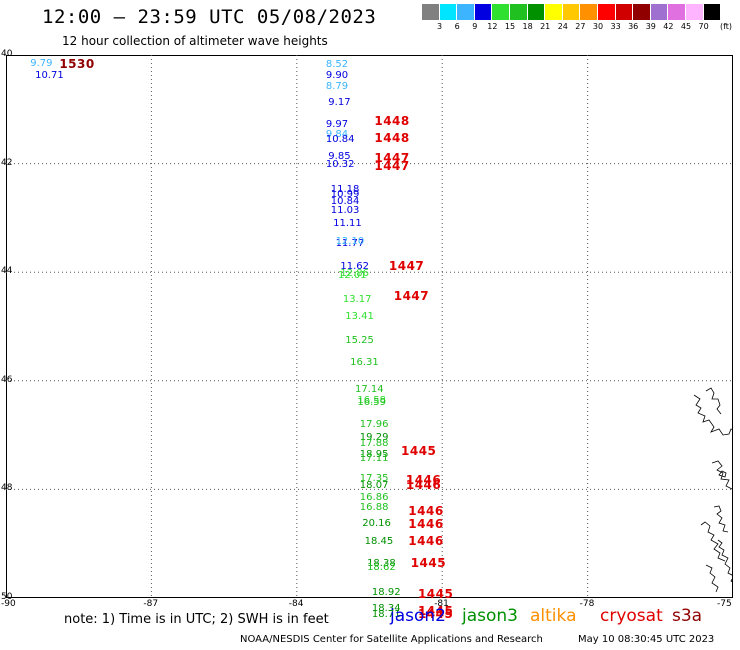 The image size is (740, 650). What do you see at coordinates (49, 75) in the screenshot?
I see `wave-height-value: 10.71` at bounding box center [49, 75].